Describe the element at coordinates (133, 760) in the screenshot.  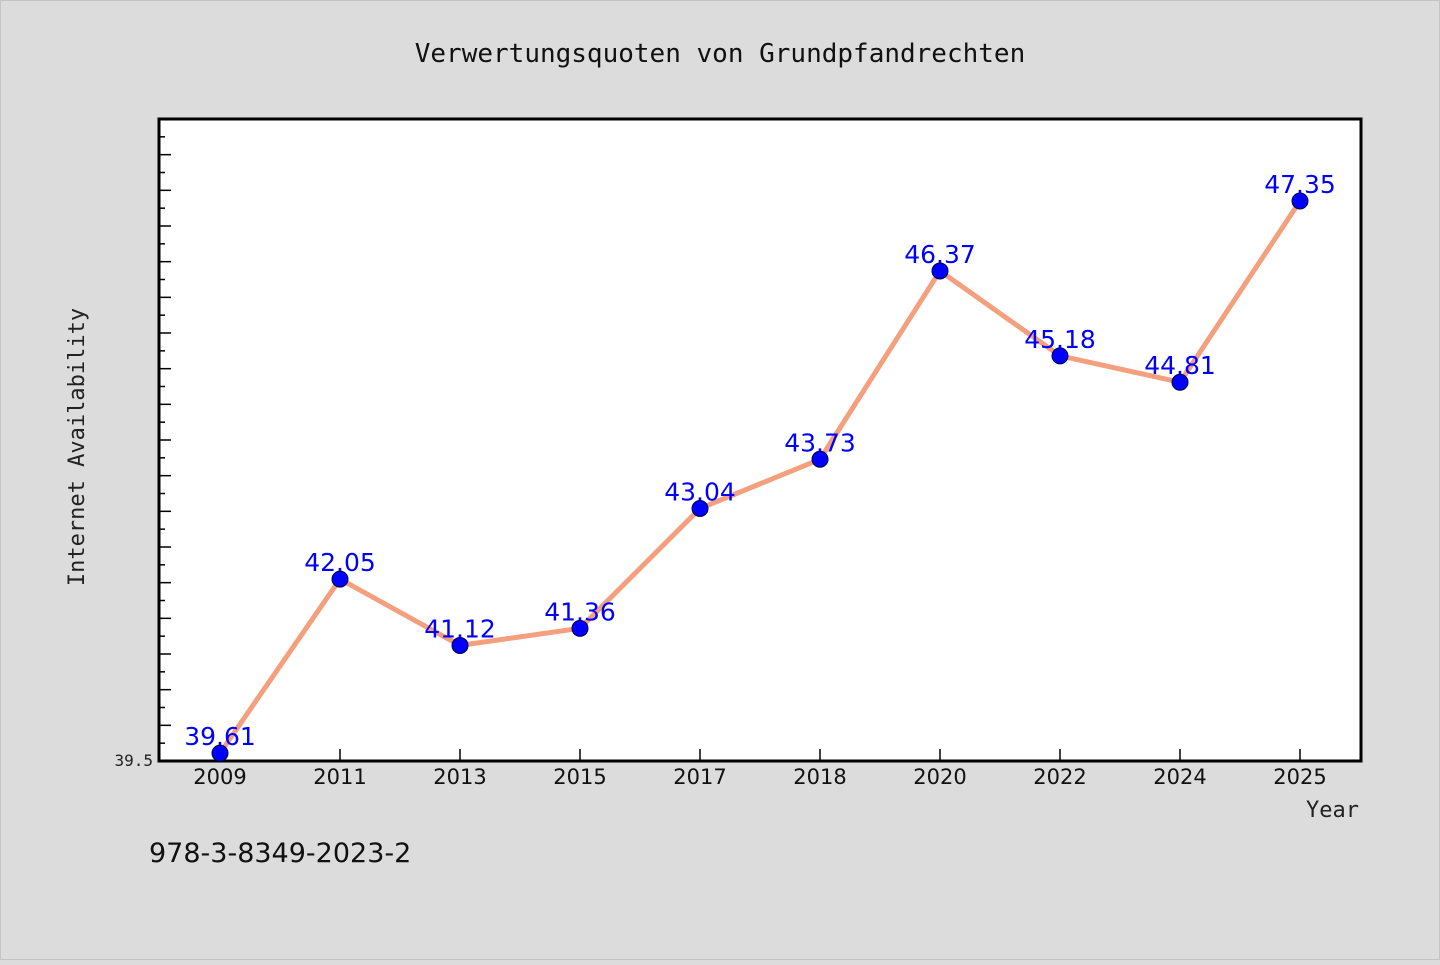
I see `y-tick-label: 39.5` at that location.